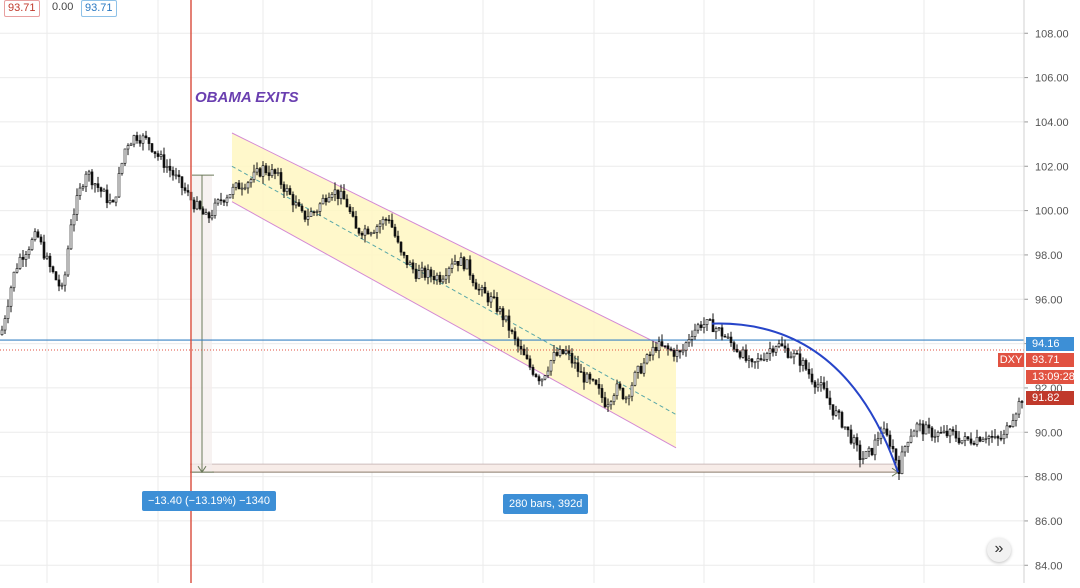  I want to click on y-tick-label: 88.00, so click(1049, 478).